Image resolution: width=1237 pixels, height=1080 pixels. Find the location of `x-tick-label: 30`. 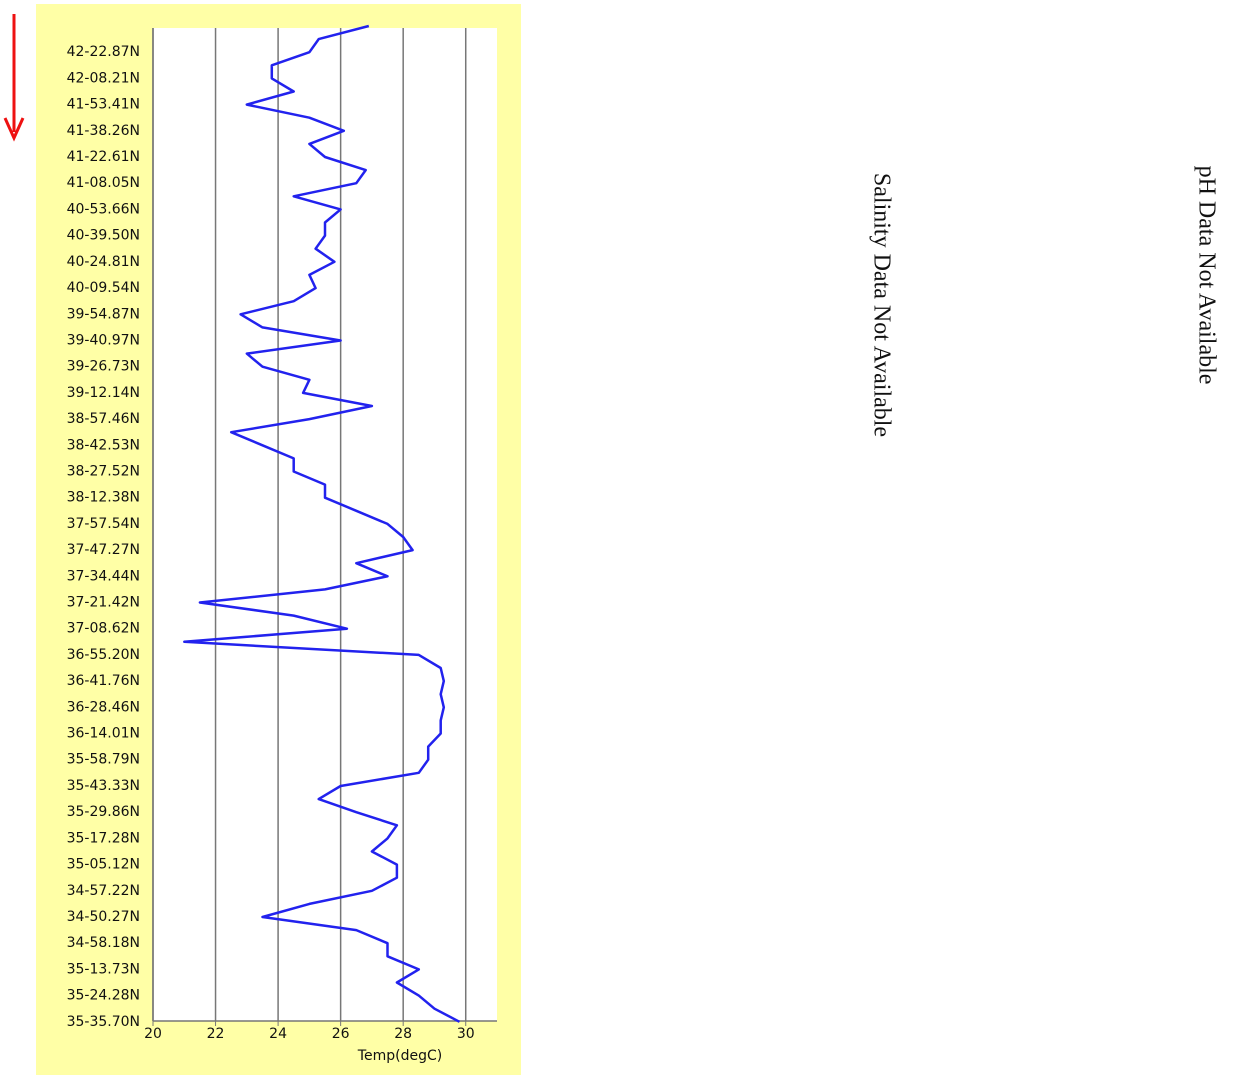

x-tick-label: 30 is located at coordinates (466, 1034).